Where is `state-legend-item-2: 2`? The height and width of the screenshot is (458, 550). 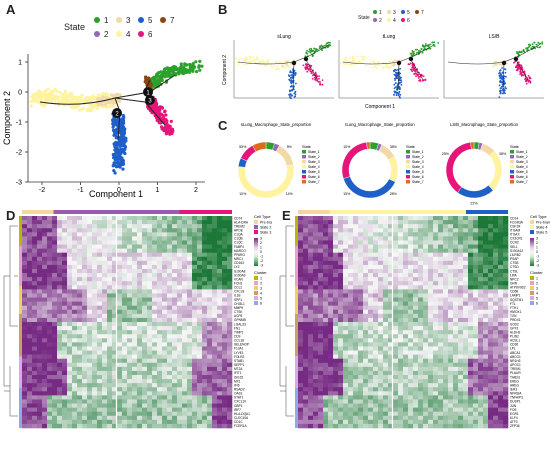
state-legend-item-2: 2 is located at coordinates (101, 34).